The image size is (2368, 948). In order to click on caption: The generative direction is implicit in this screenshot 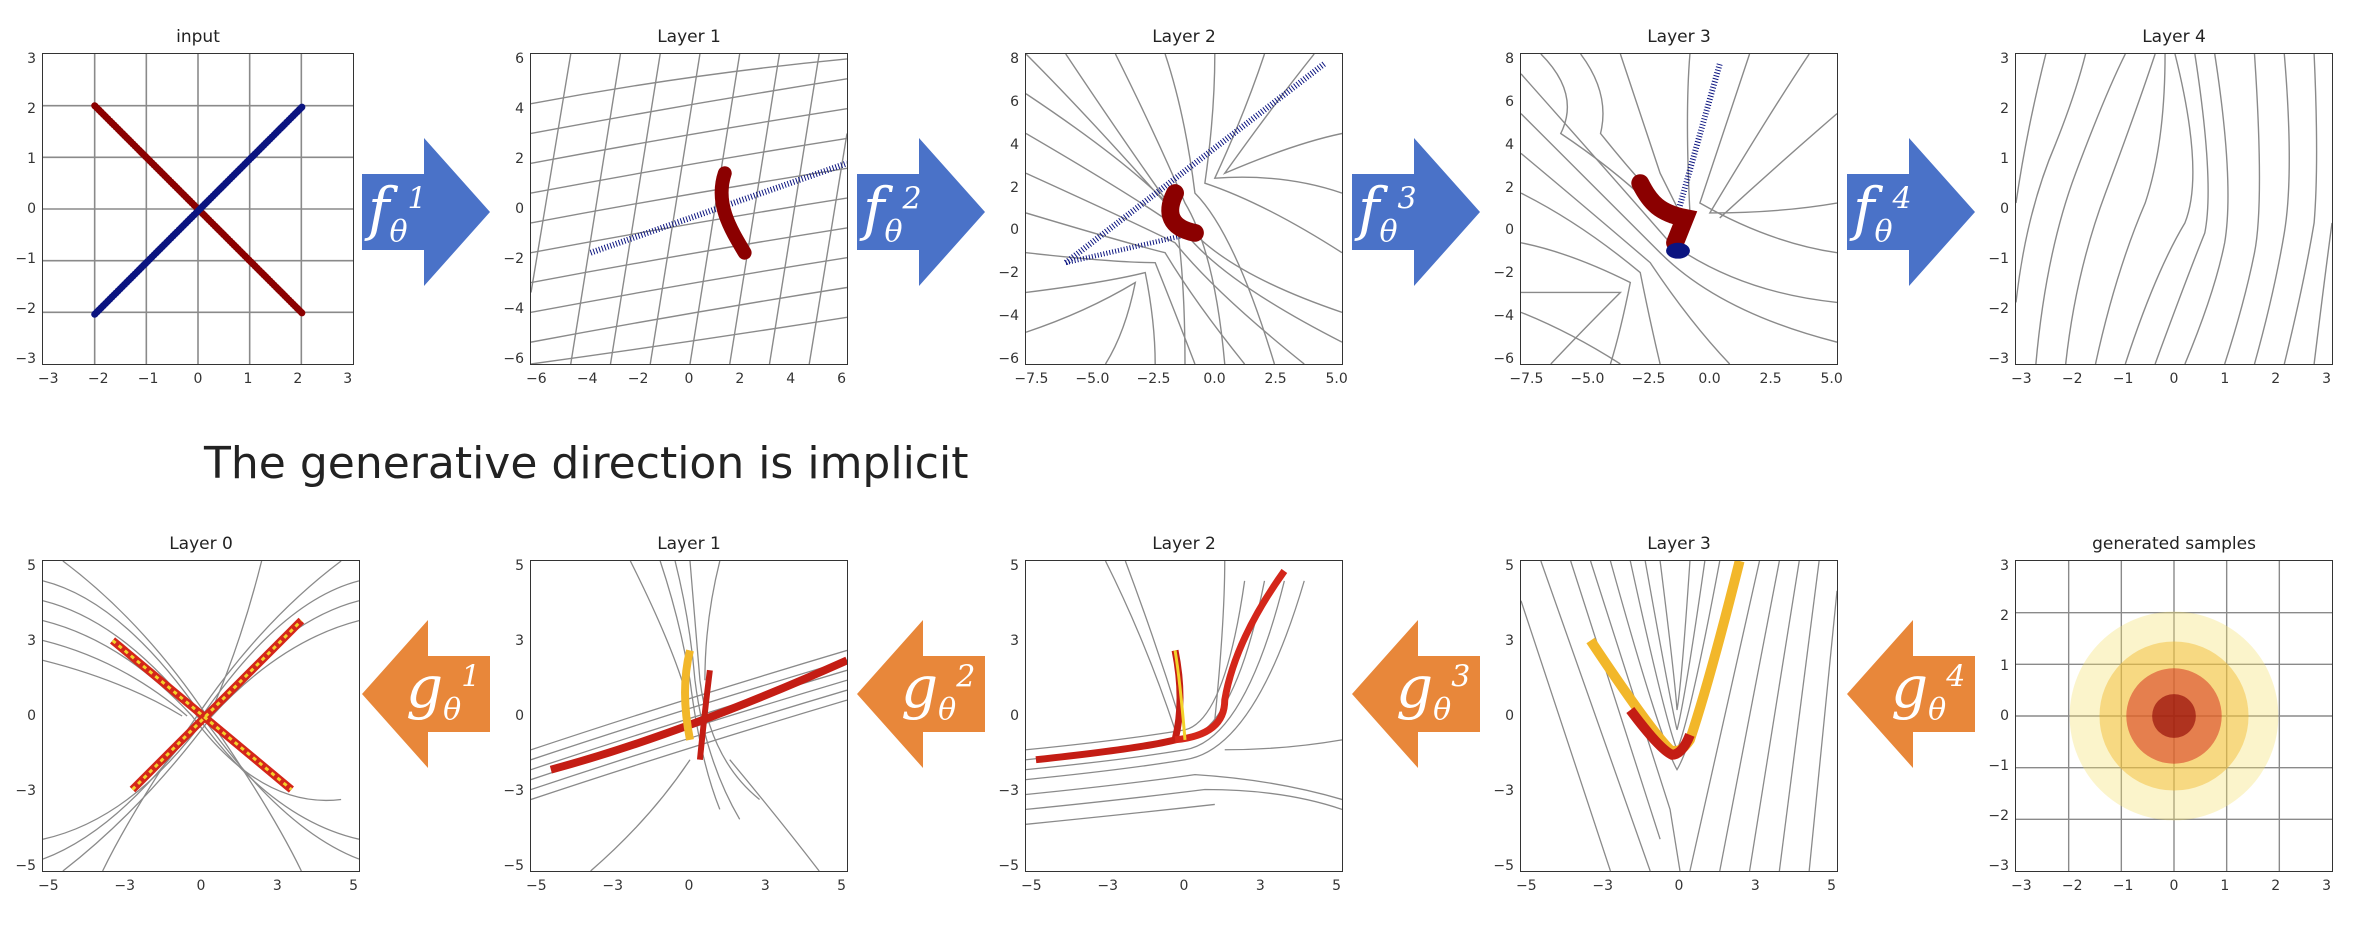, I will do `click(586, 463)`.